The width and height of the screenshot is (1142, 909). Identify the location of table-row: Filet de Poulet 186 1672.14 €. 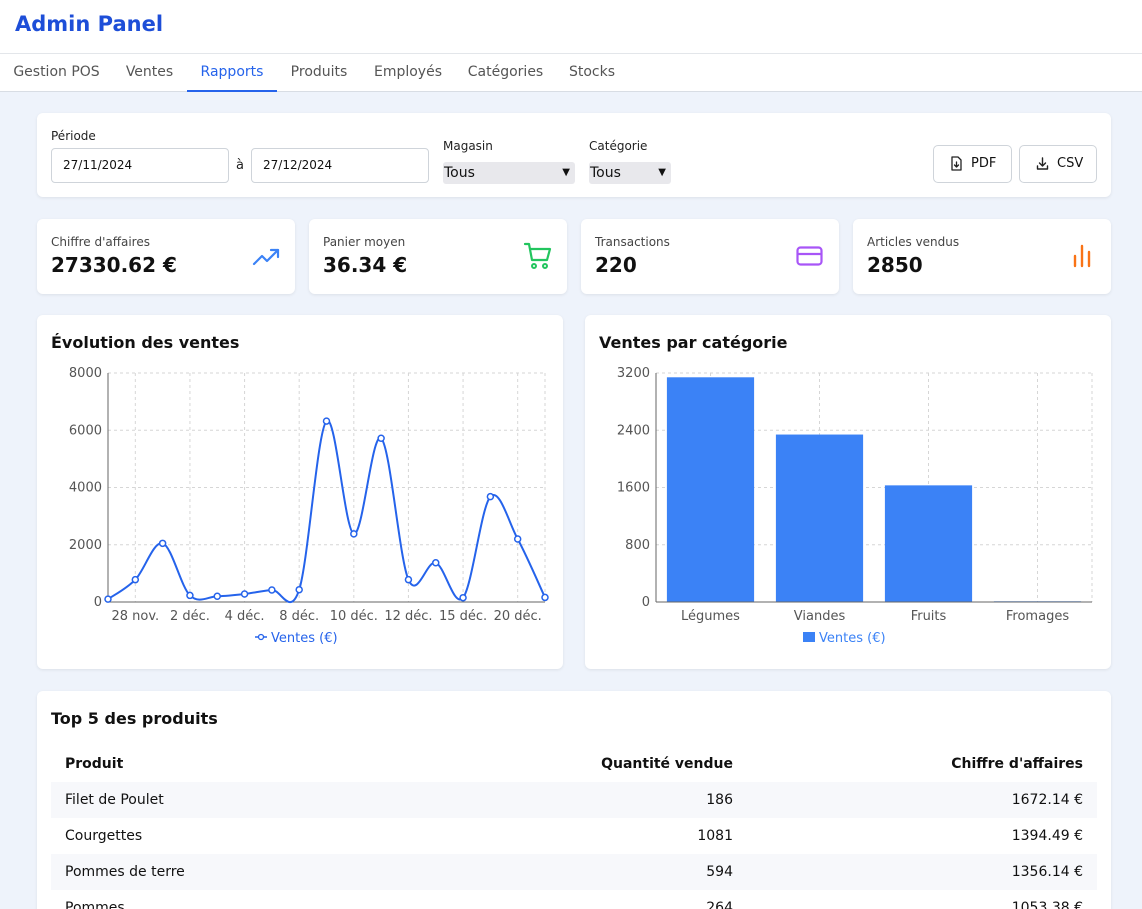
(574, 800).